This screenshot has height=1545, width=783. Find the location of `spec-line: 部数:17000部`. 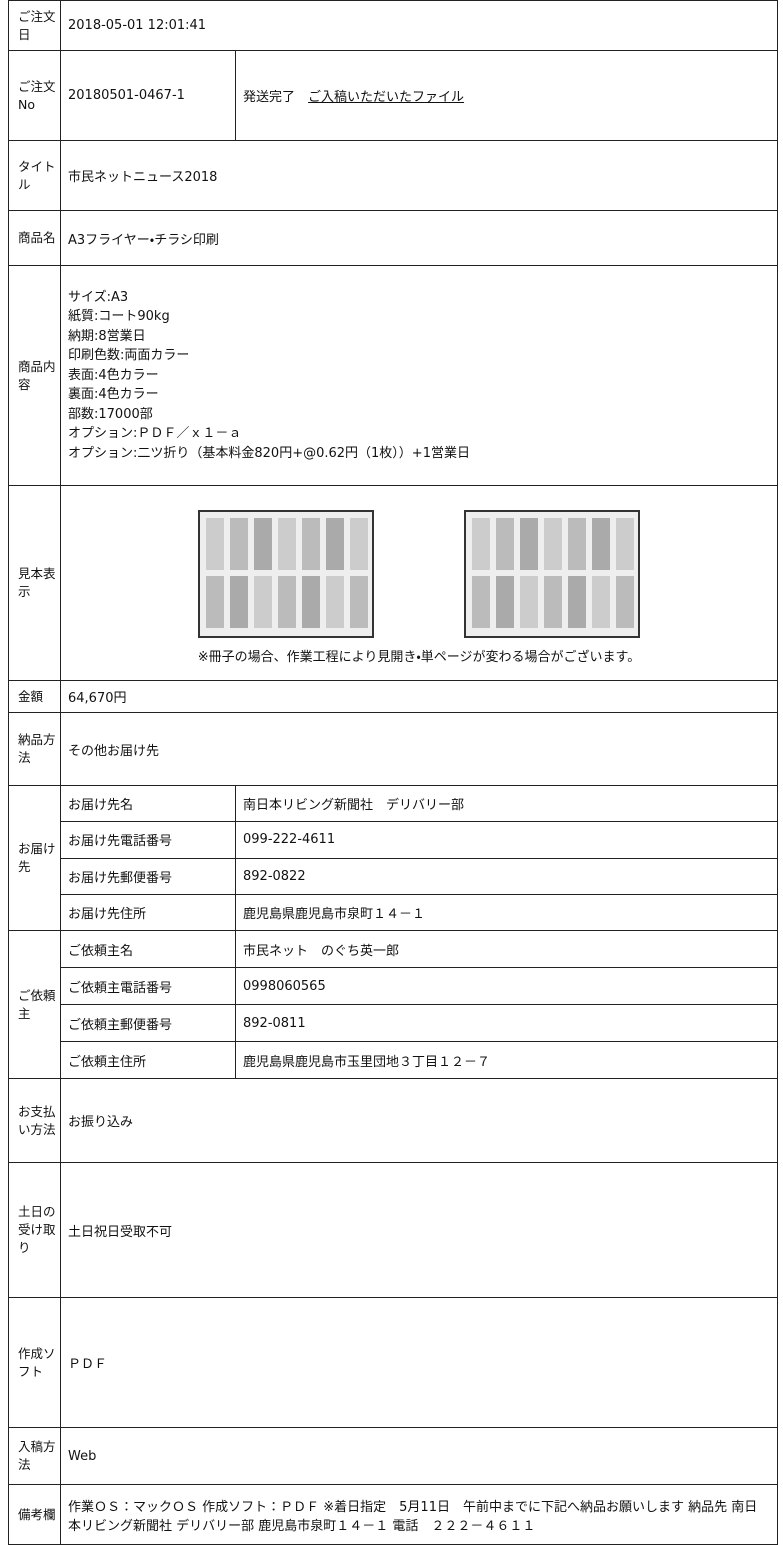

spec-line: 部数:17000部 is located at coordinates (110, 414).